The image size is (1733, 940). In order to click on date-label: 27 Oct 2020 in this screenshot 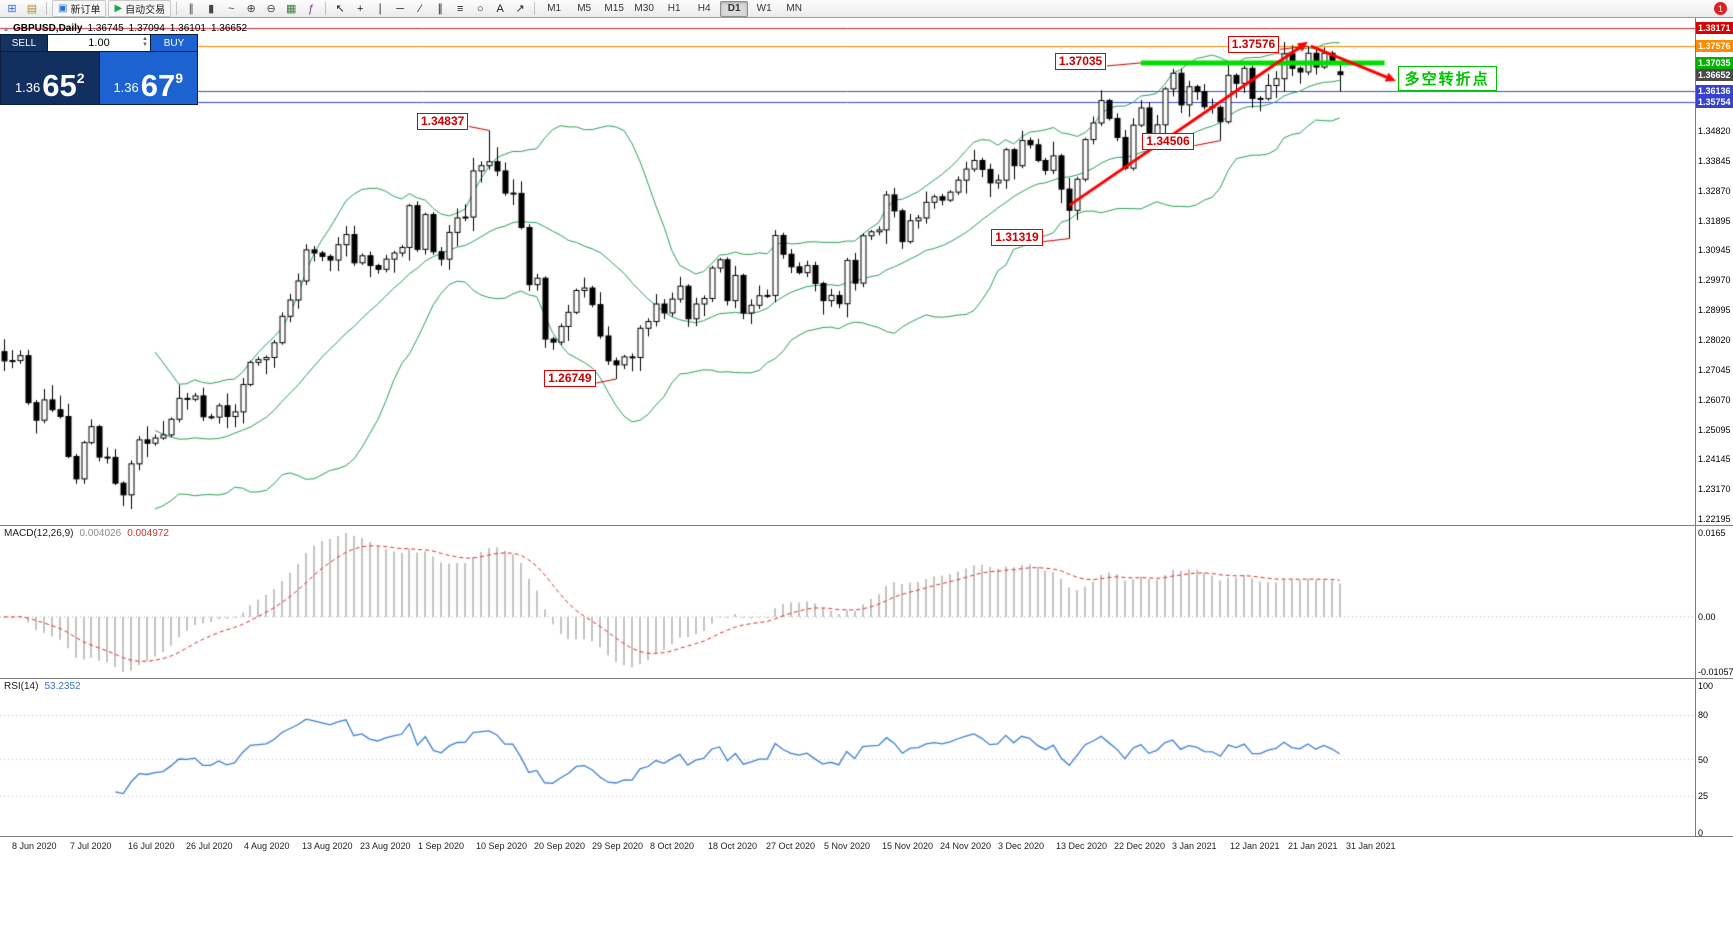, I will do `click(791, 846)`.